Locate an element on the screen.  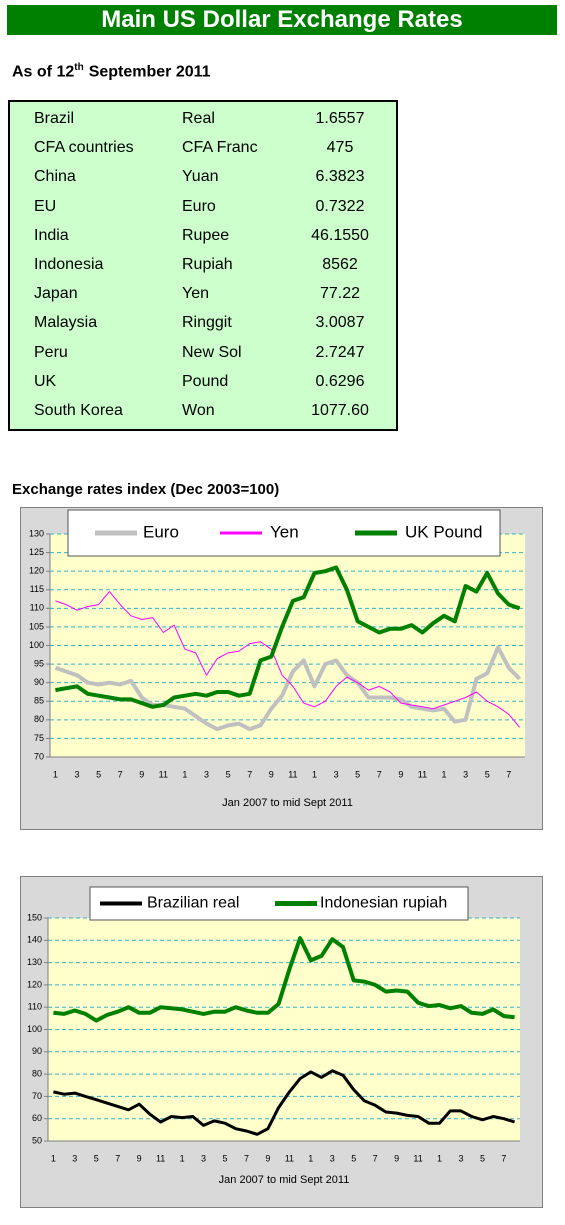
y-tick-label: 75 is located at coordinates (39, 738).